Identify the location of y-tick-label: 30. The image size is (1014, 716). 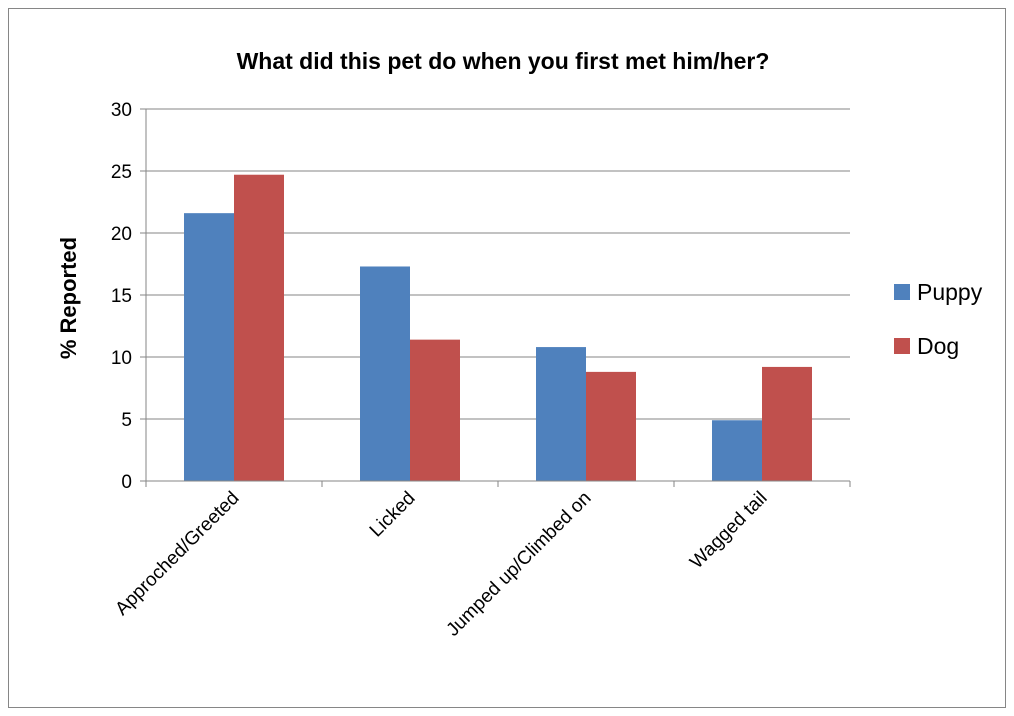
(121, 110).